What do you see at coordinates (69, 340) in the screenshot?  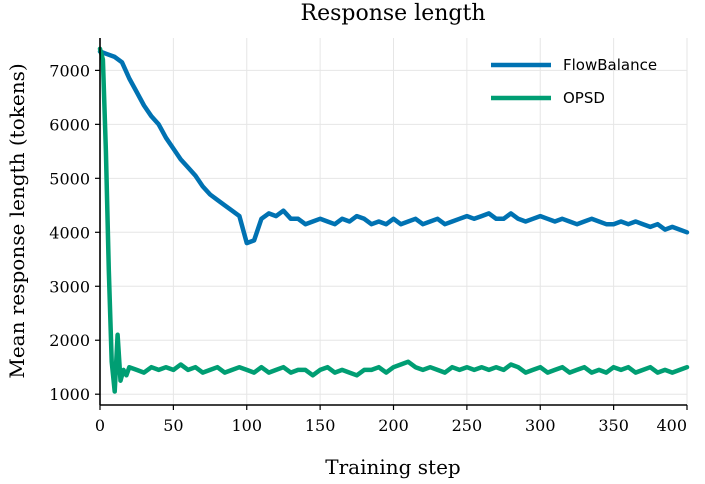 I see `y-tick-label: 2000` at bounding box center [69, 340].